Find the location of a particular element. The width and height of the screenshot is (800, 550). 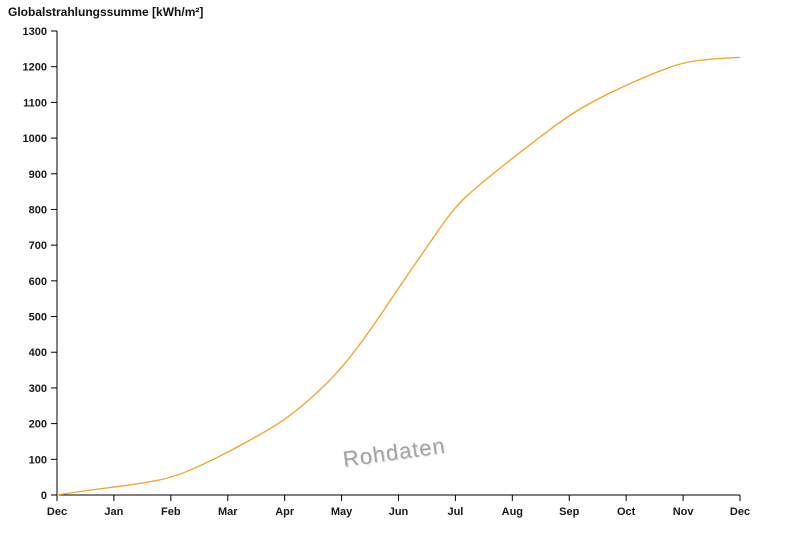

x-tick-label: Jan is located at coordinates (113, 512).